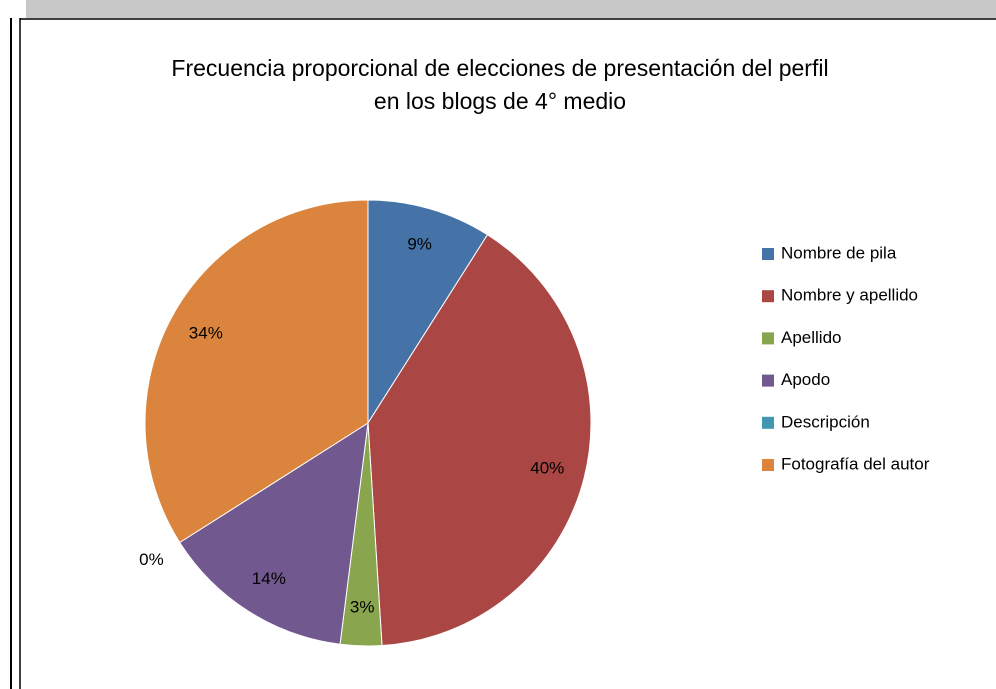 The image size is (996, 689). I want to click on legend-label: Nombre y apellido, so click(849, 295).